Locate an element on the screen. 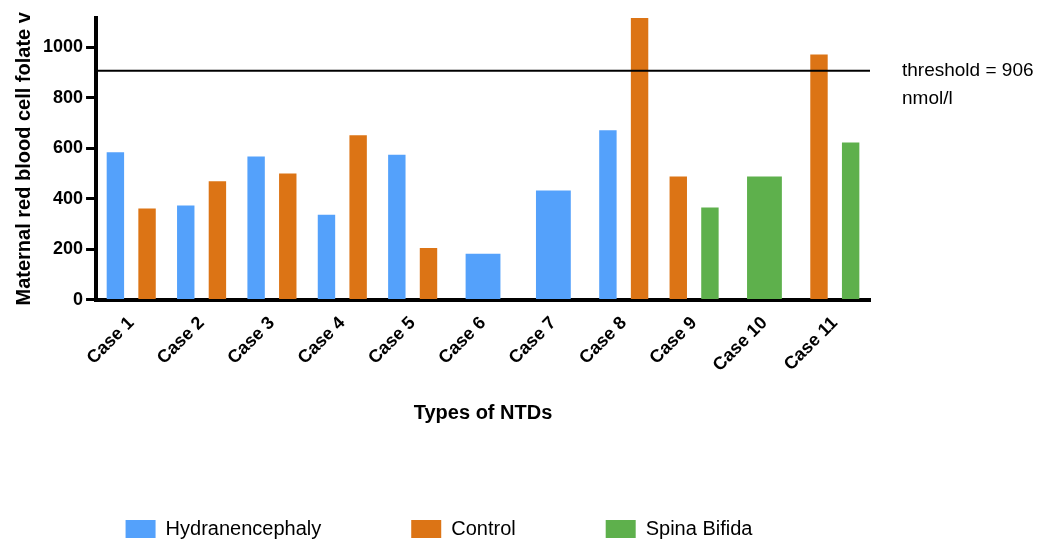 This screenshot has width=1060, height=559. y-tick-label: 400 is located at coordinates (68, 197).